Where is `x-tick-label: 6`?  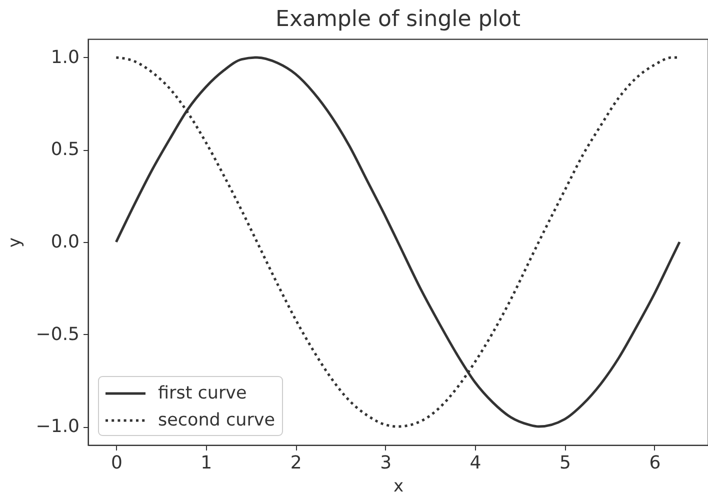 x-tick-label: 6 is located at coordinates (655, 463).